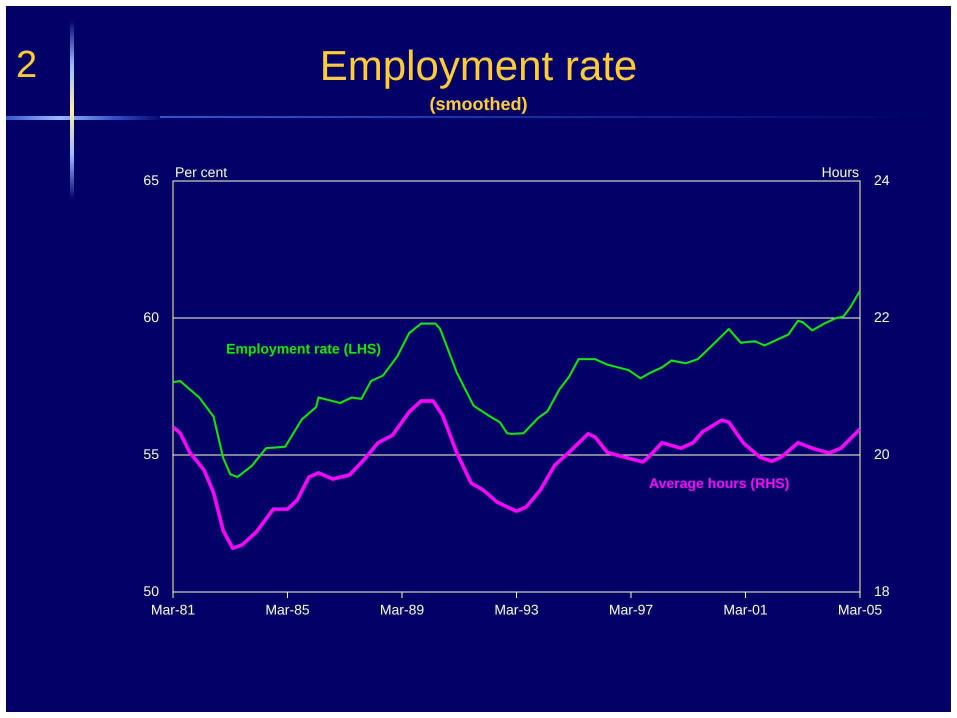  Describe the element at coordinates (882, 454) in the screenshot. I see `y2-tick-label: 20` at that location.